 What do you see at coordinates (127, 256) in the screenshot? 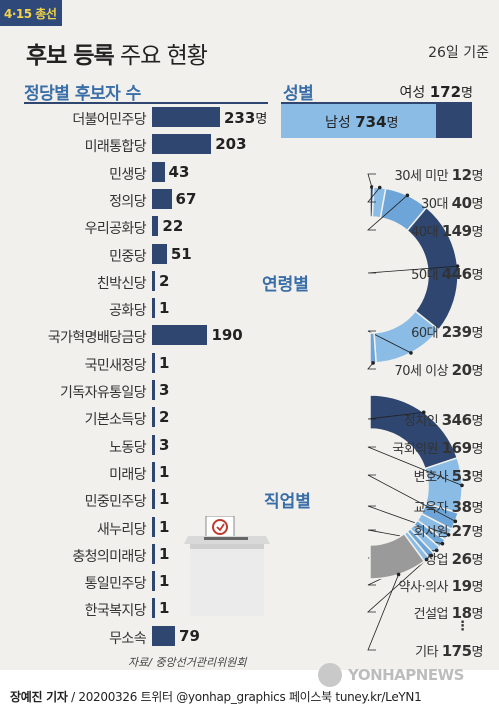
I see `party-label-5: 민중당` at bounding box center [127, 256].